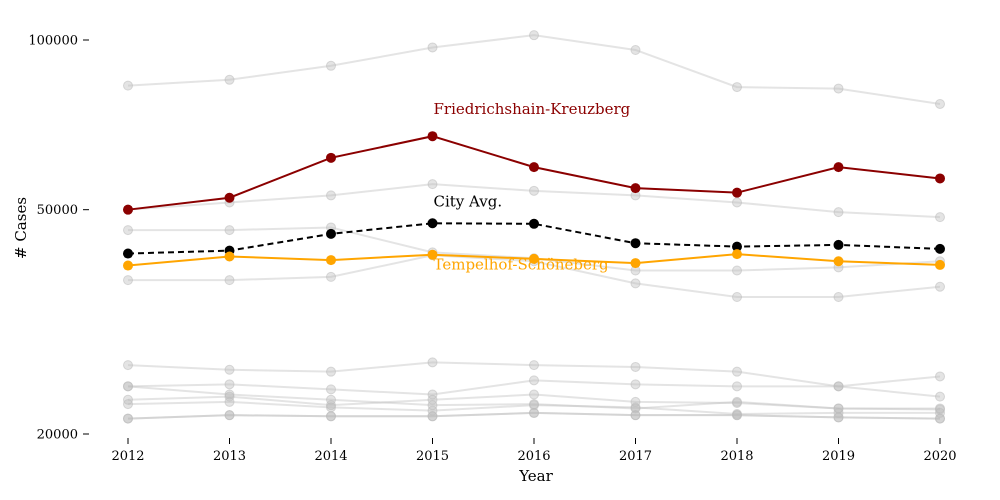 The height and width of the screenshot is (500, 1000). What do you see at coordinates (838, 456) in the screenshot?
I see `x-tick-label: 2019` at bounding box center [838, 456].